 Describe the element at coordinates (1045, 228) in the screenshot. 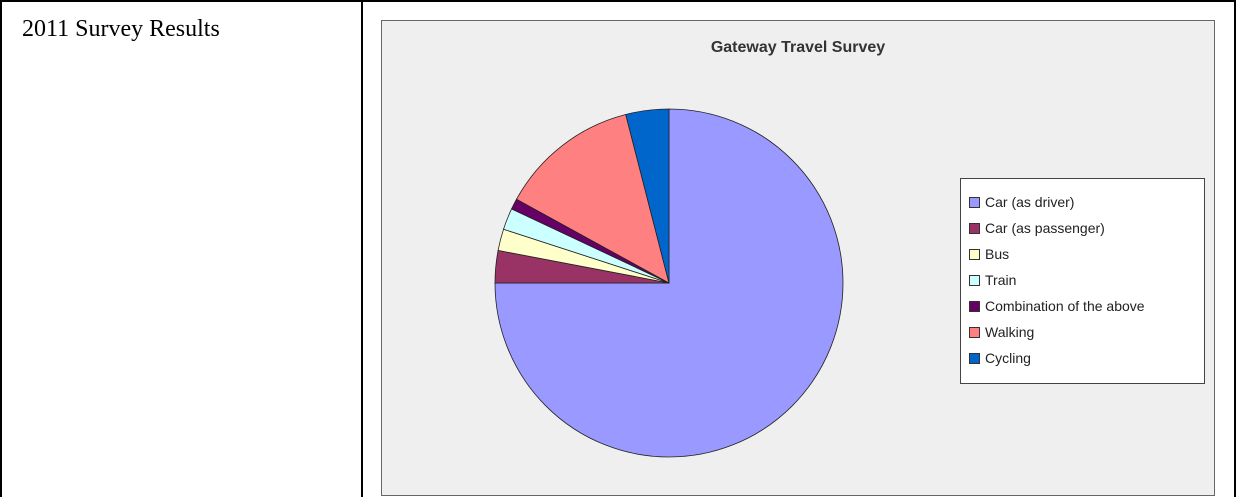

I see `legend-label: Car (as passenger)` at that location.